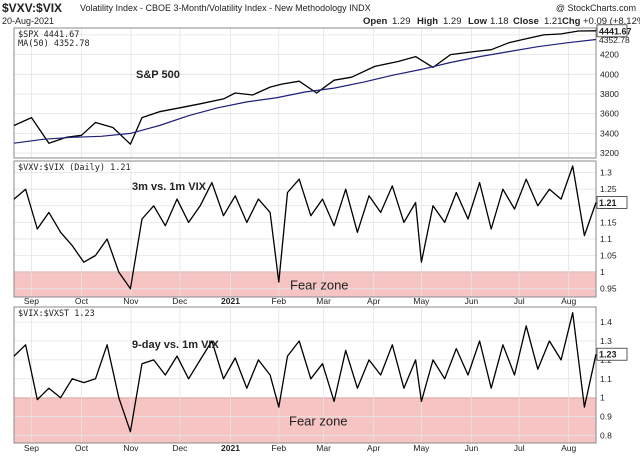 The width and height of the screenshot is (640, 457). What do you see at coordinates (608, 189) in the screenshot?
I see `y-tick-label: 1.25` at bounding box center [608, 189].